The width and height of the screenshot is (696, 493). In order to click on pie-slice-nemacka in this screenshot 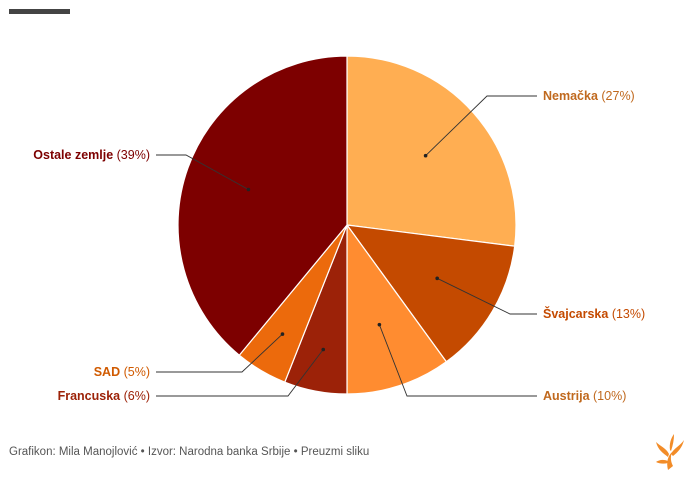, I will do `click(431, 151)`.